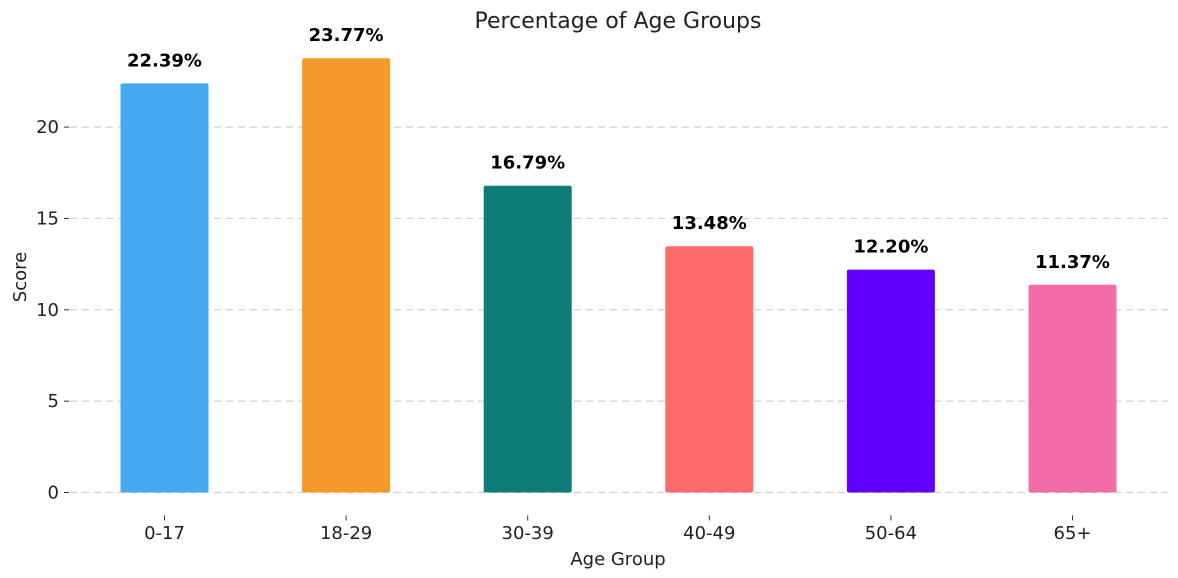 The width and height of the screenshot is (1178, 578). Describe the element at coordinates (1072, 388) in the screenshot. I see `bar-65+` at that location.